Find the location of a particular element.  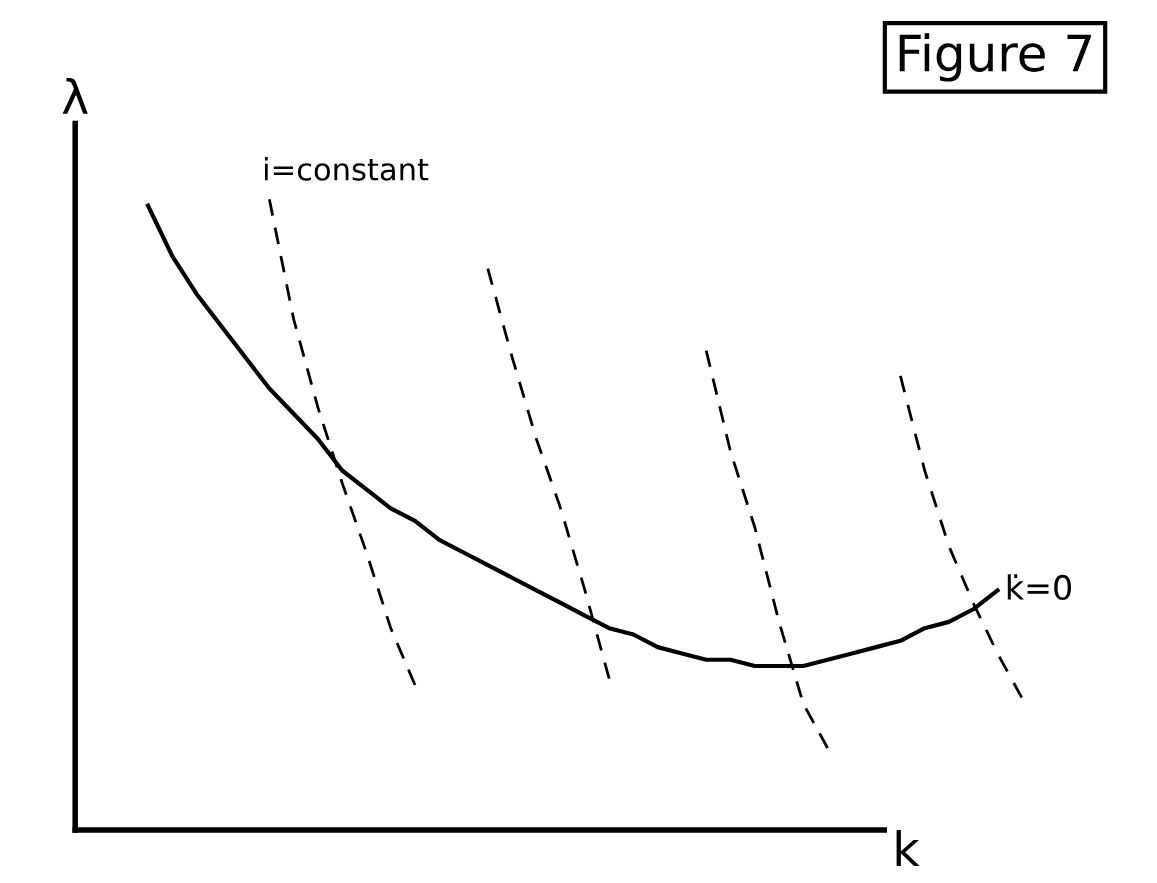

y-axis-title: λ is located at coordinates (75, 95).